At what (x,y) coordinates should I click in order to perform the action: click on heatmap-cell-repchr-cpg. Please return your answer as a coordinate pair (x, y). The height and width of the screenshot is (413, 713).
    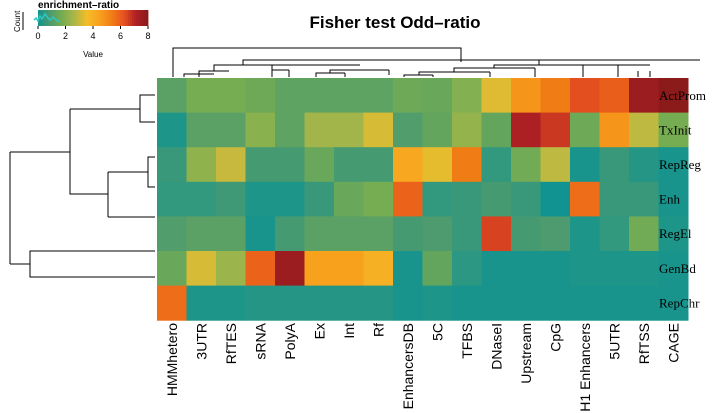
    Looking at the image, I should click on (555, 303).